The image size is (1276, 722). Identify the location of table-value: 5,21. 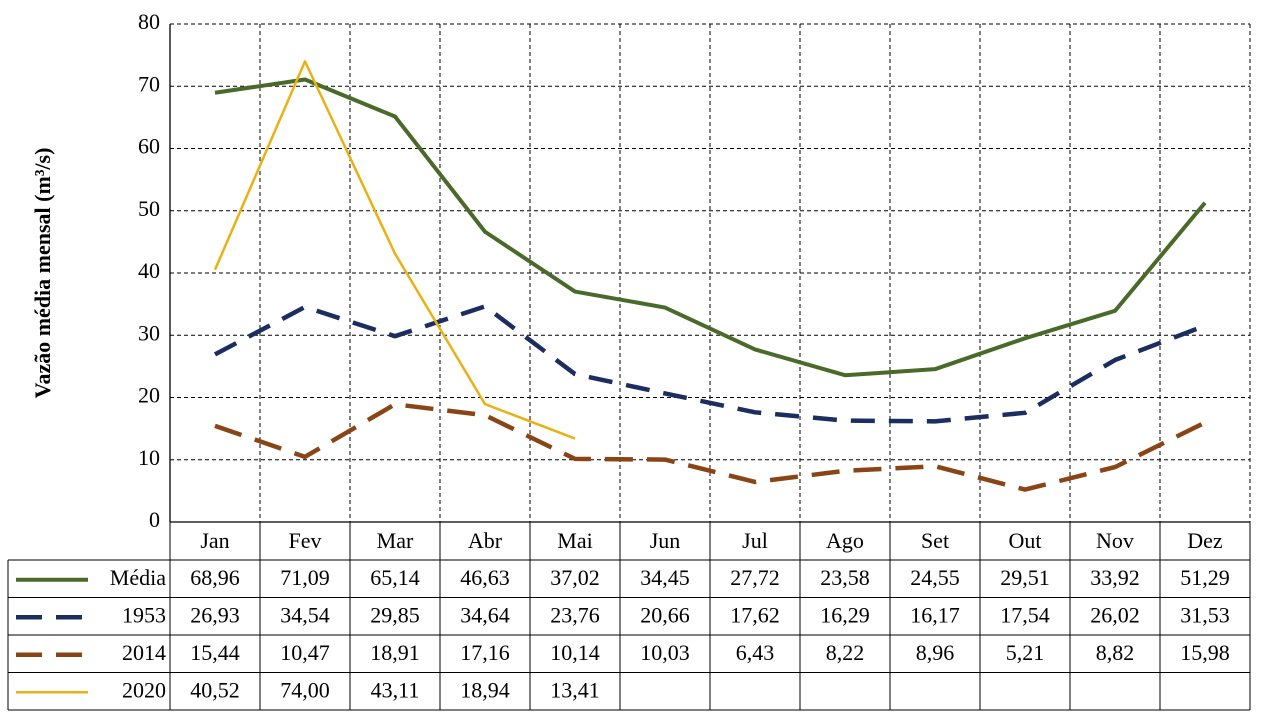
(1025, 652).